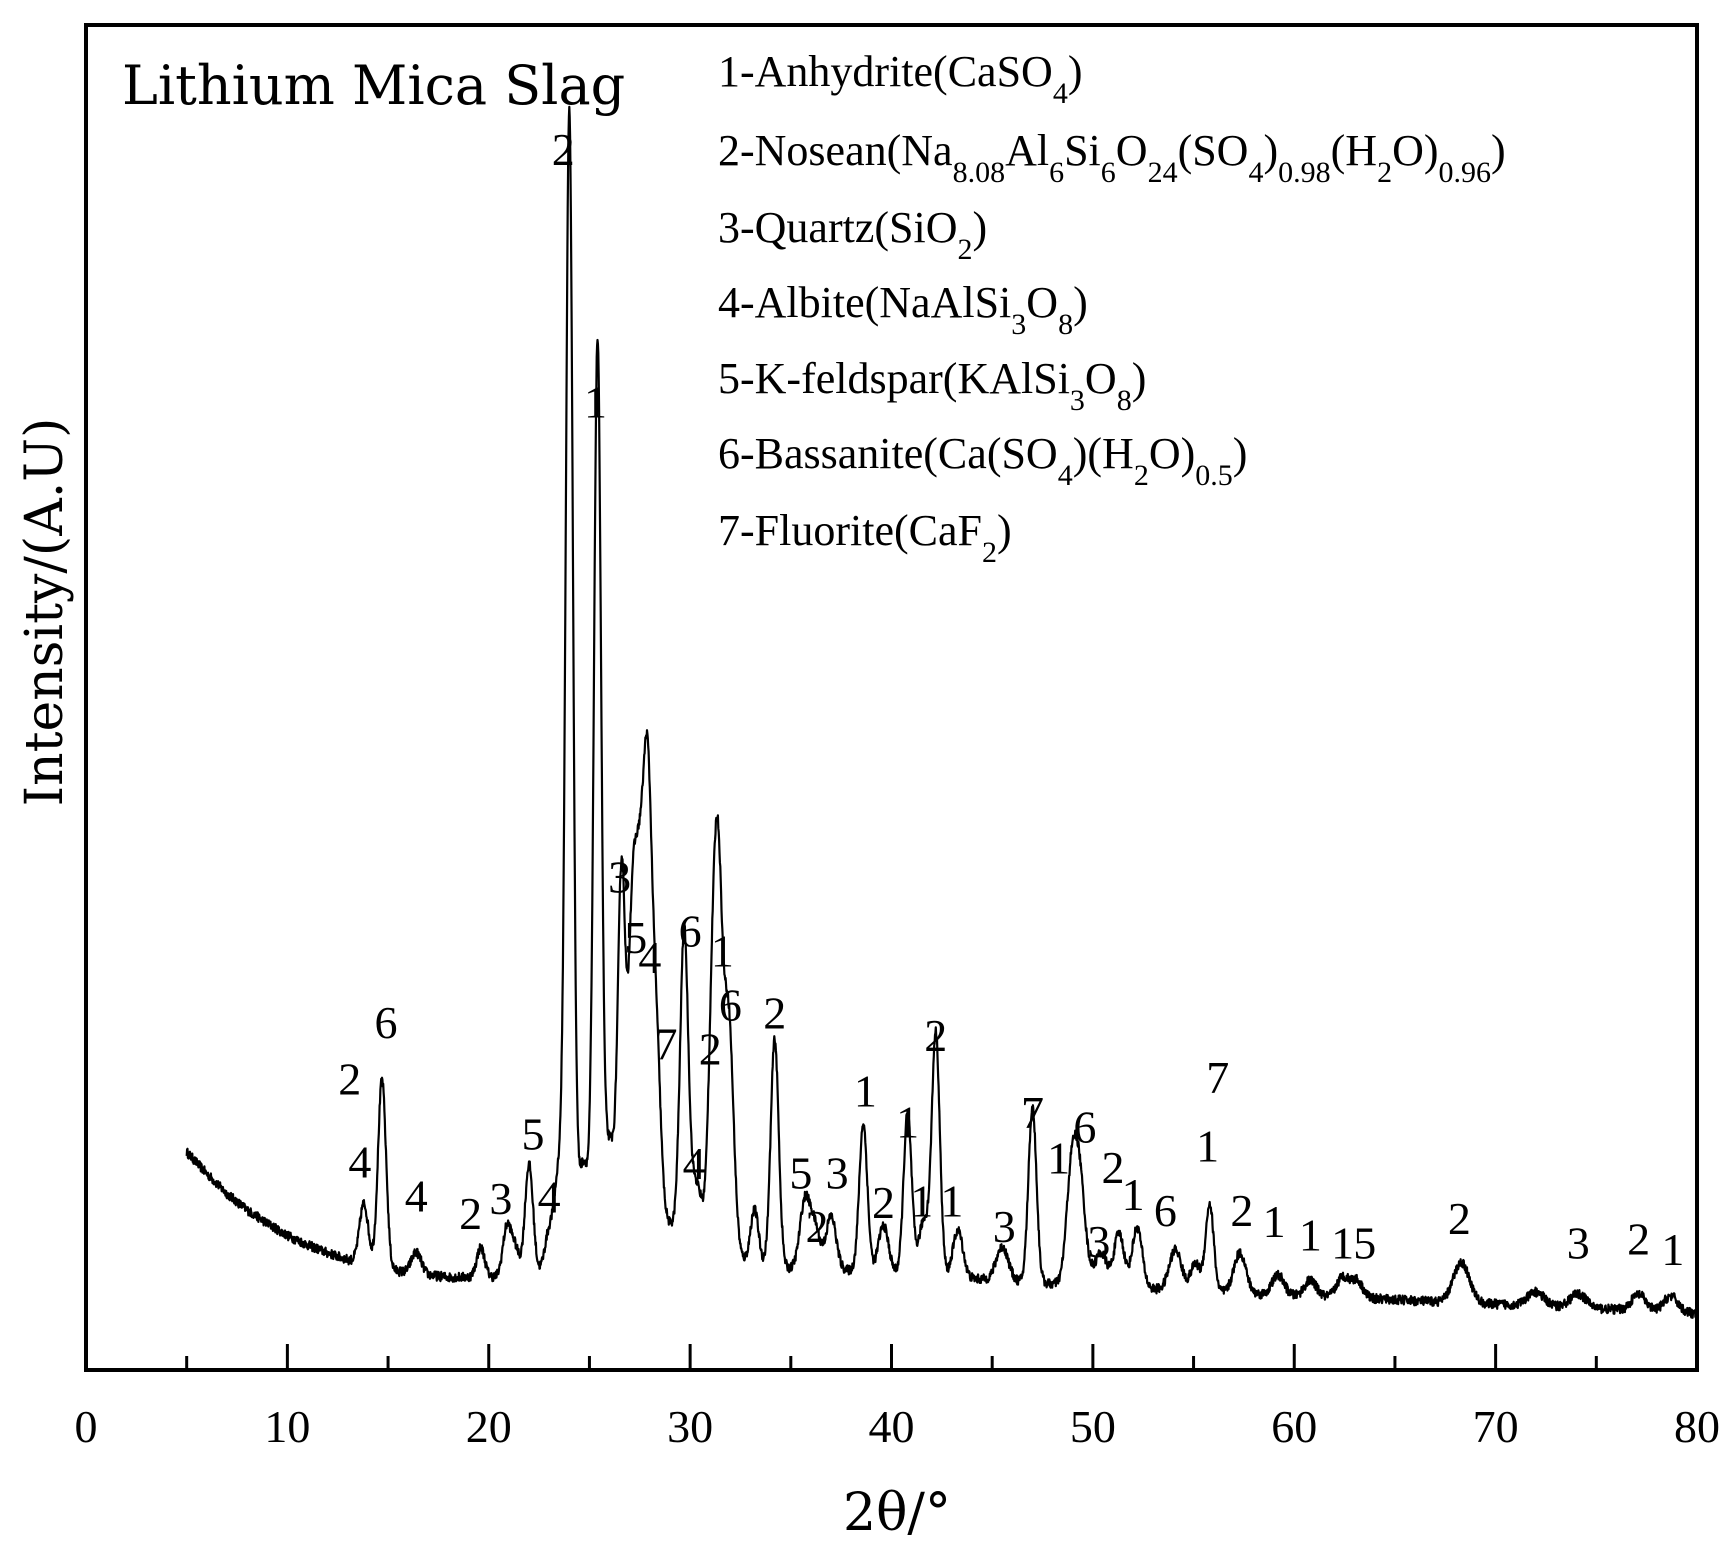 This screenshot has width=1733, height=1566. What do you see at coordinates (287, 1426) in the screenshot?
I see `x-tick-label: 10` at bounding box center [287, 1426].